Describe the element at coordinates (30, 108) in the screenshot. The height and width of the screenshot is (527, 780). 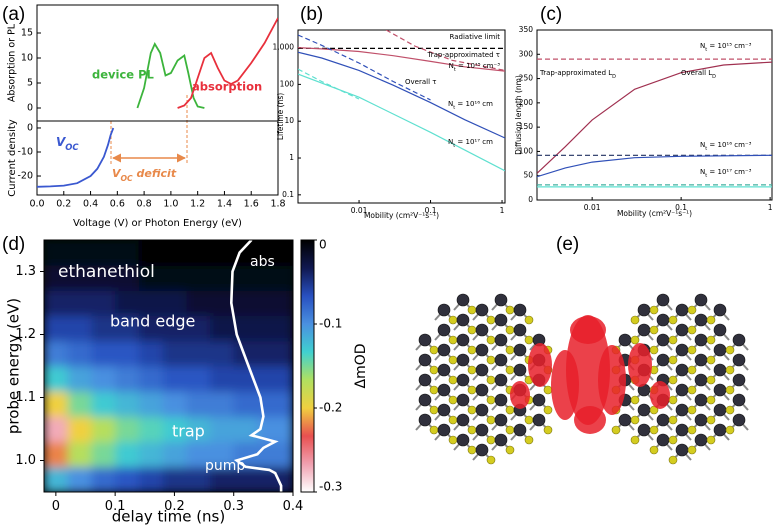
I see `y-tick-label: 0` at that location.